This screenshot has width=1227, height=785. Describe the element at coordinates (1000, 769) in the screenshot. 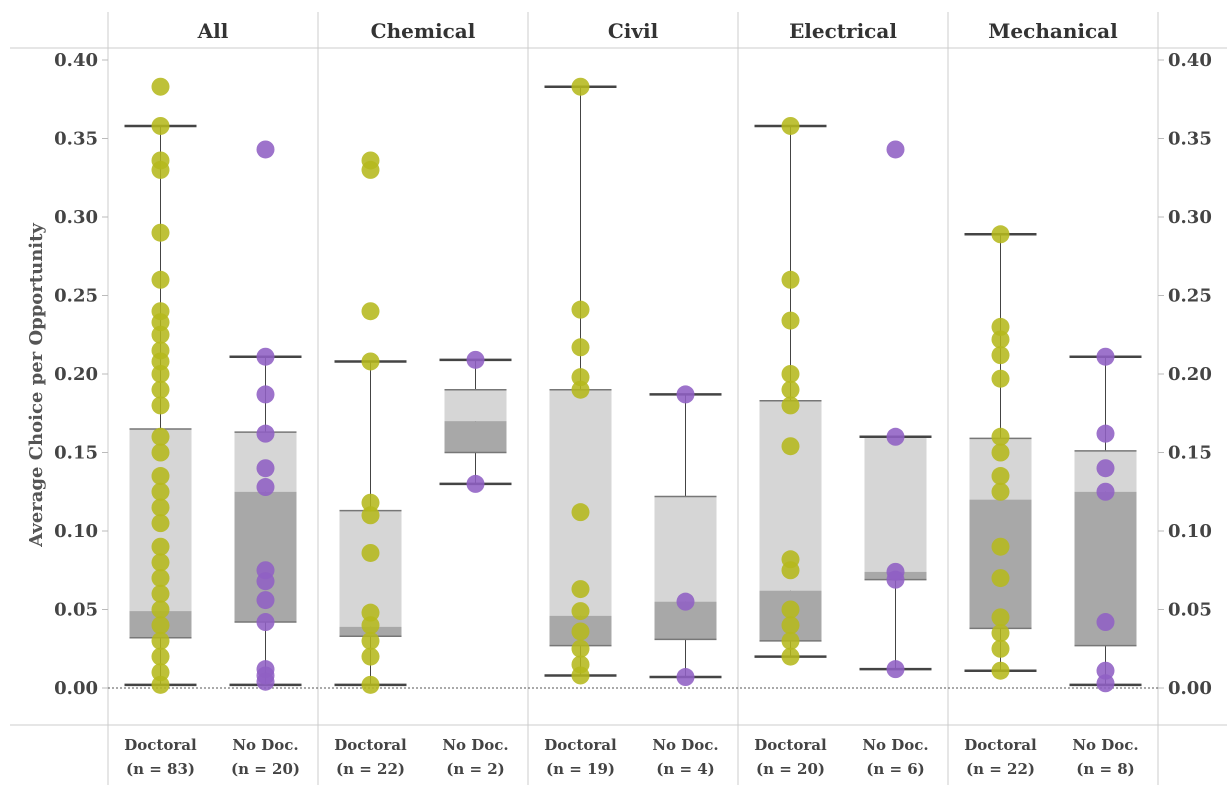

I see `category-n-label: (n = 22)` at that location.